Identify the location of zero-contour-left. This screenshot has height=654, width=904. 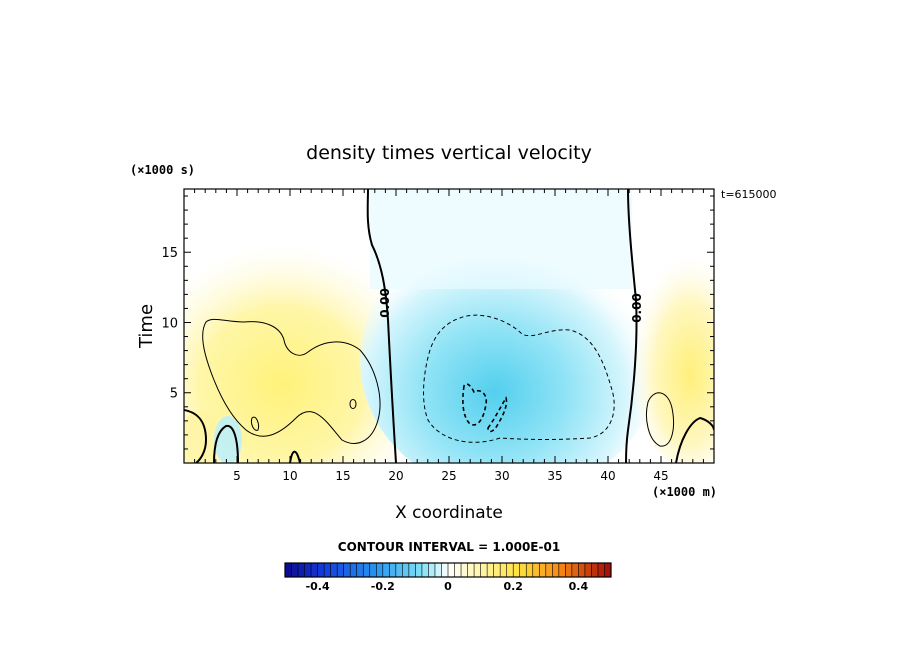
(381, 326).